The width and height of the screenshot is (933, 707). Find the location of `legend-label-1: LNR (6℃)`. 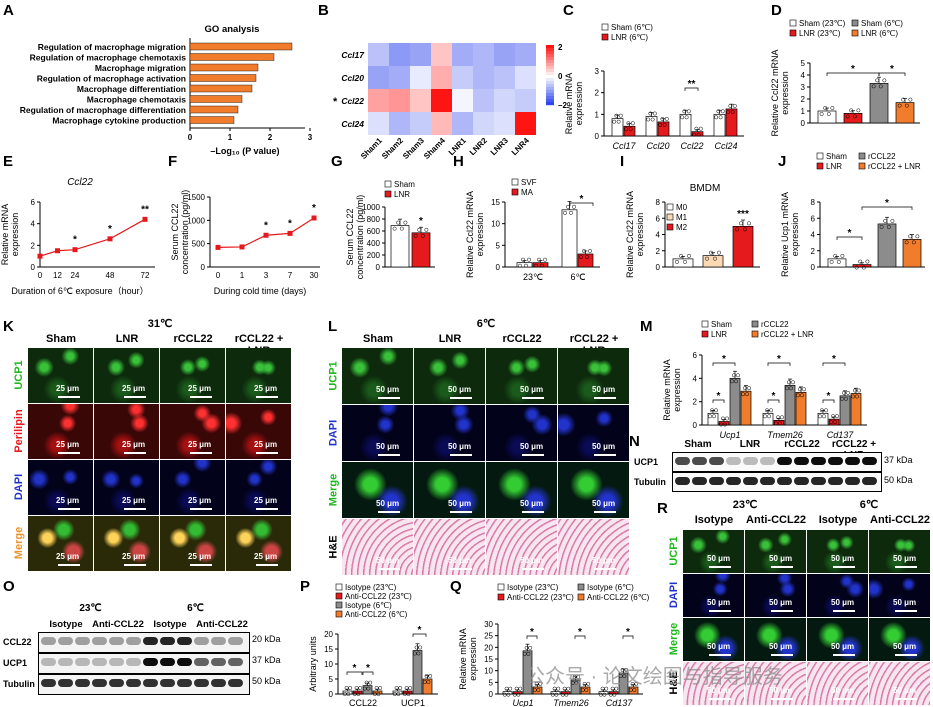

legend-label-1: LNR (6℃) is located at coordinates (629, 37).